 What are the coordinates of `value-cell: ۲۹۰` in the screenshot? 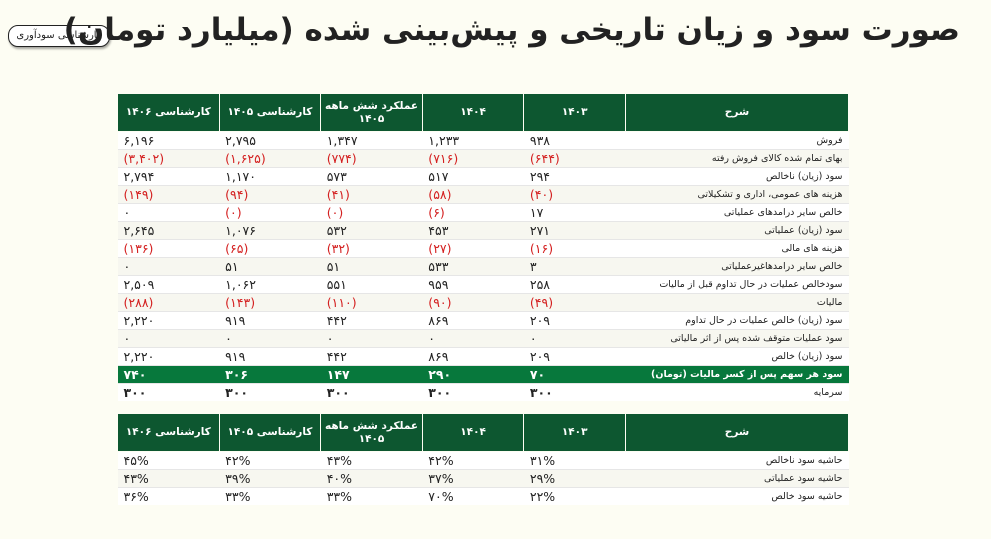 It's located at (473, 374).